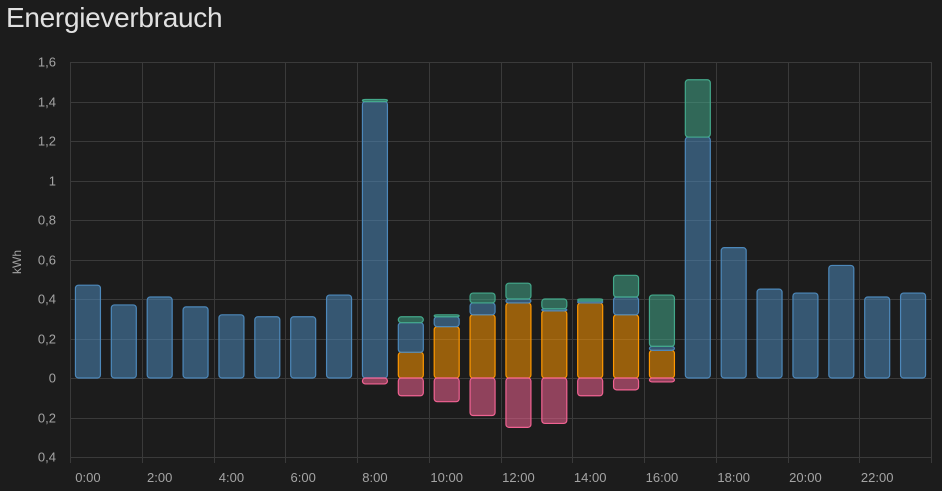  I want to click on y-tick-label: 0, so click(52, 378).